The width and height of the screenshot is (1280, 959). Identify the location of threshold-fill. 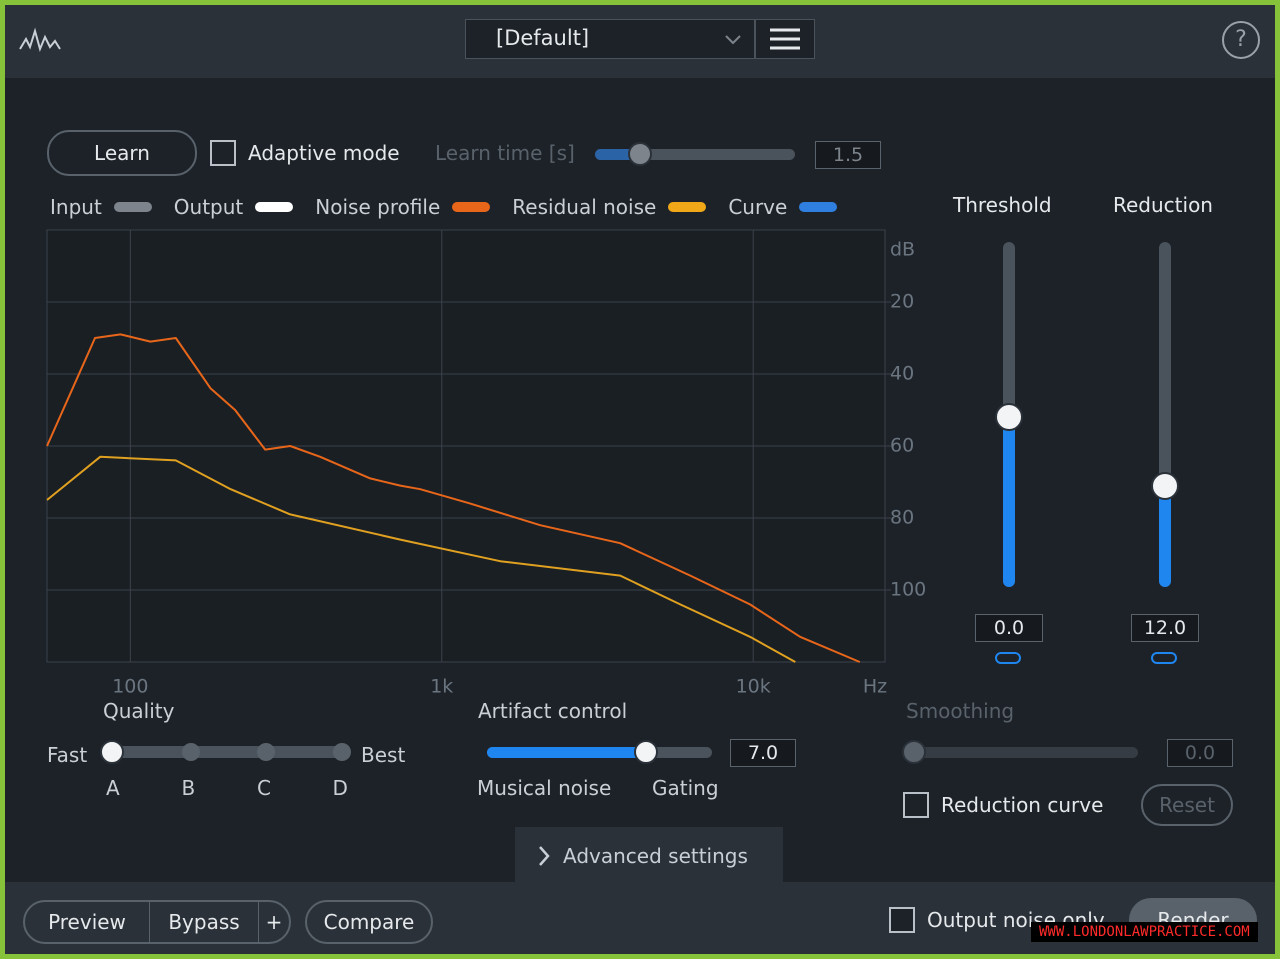
(1009, 501).